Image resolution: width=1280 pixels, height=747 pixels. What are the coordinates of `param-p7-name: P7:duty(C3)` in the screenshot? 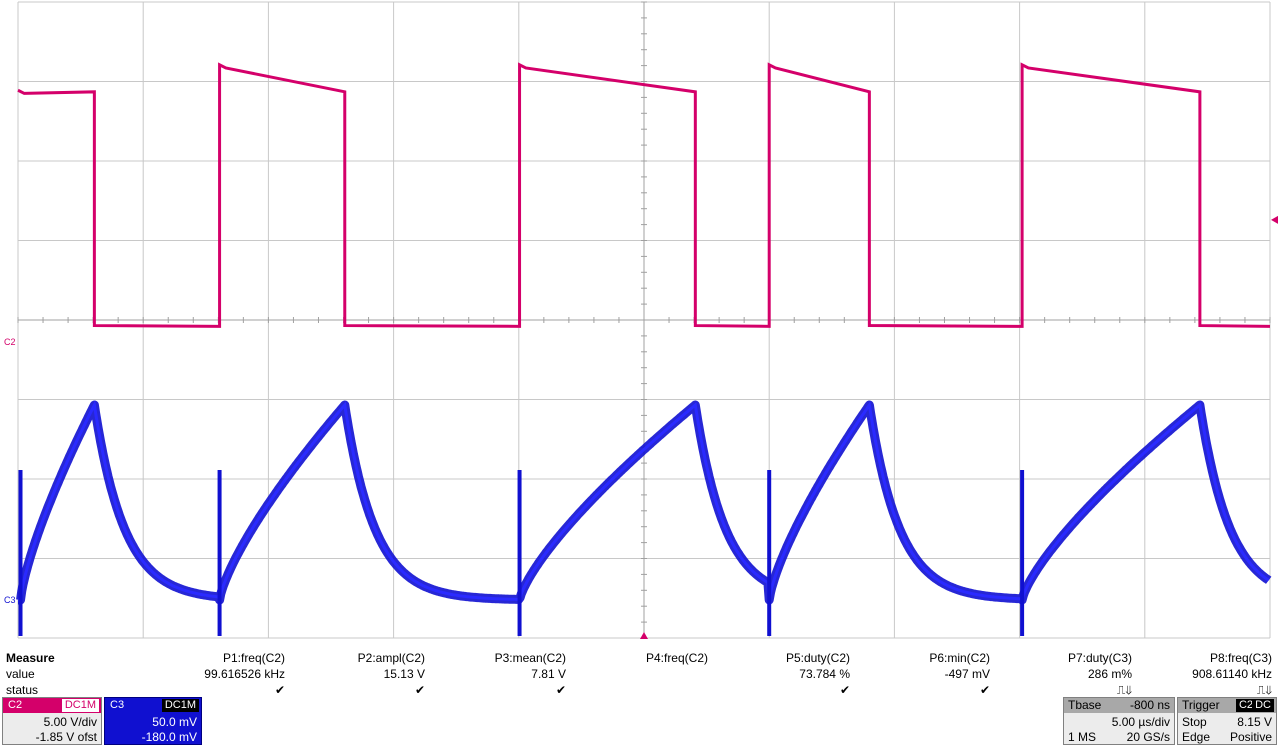 It's located at (1099, 658).